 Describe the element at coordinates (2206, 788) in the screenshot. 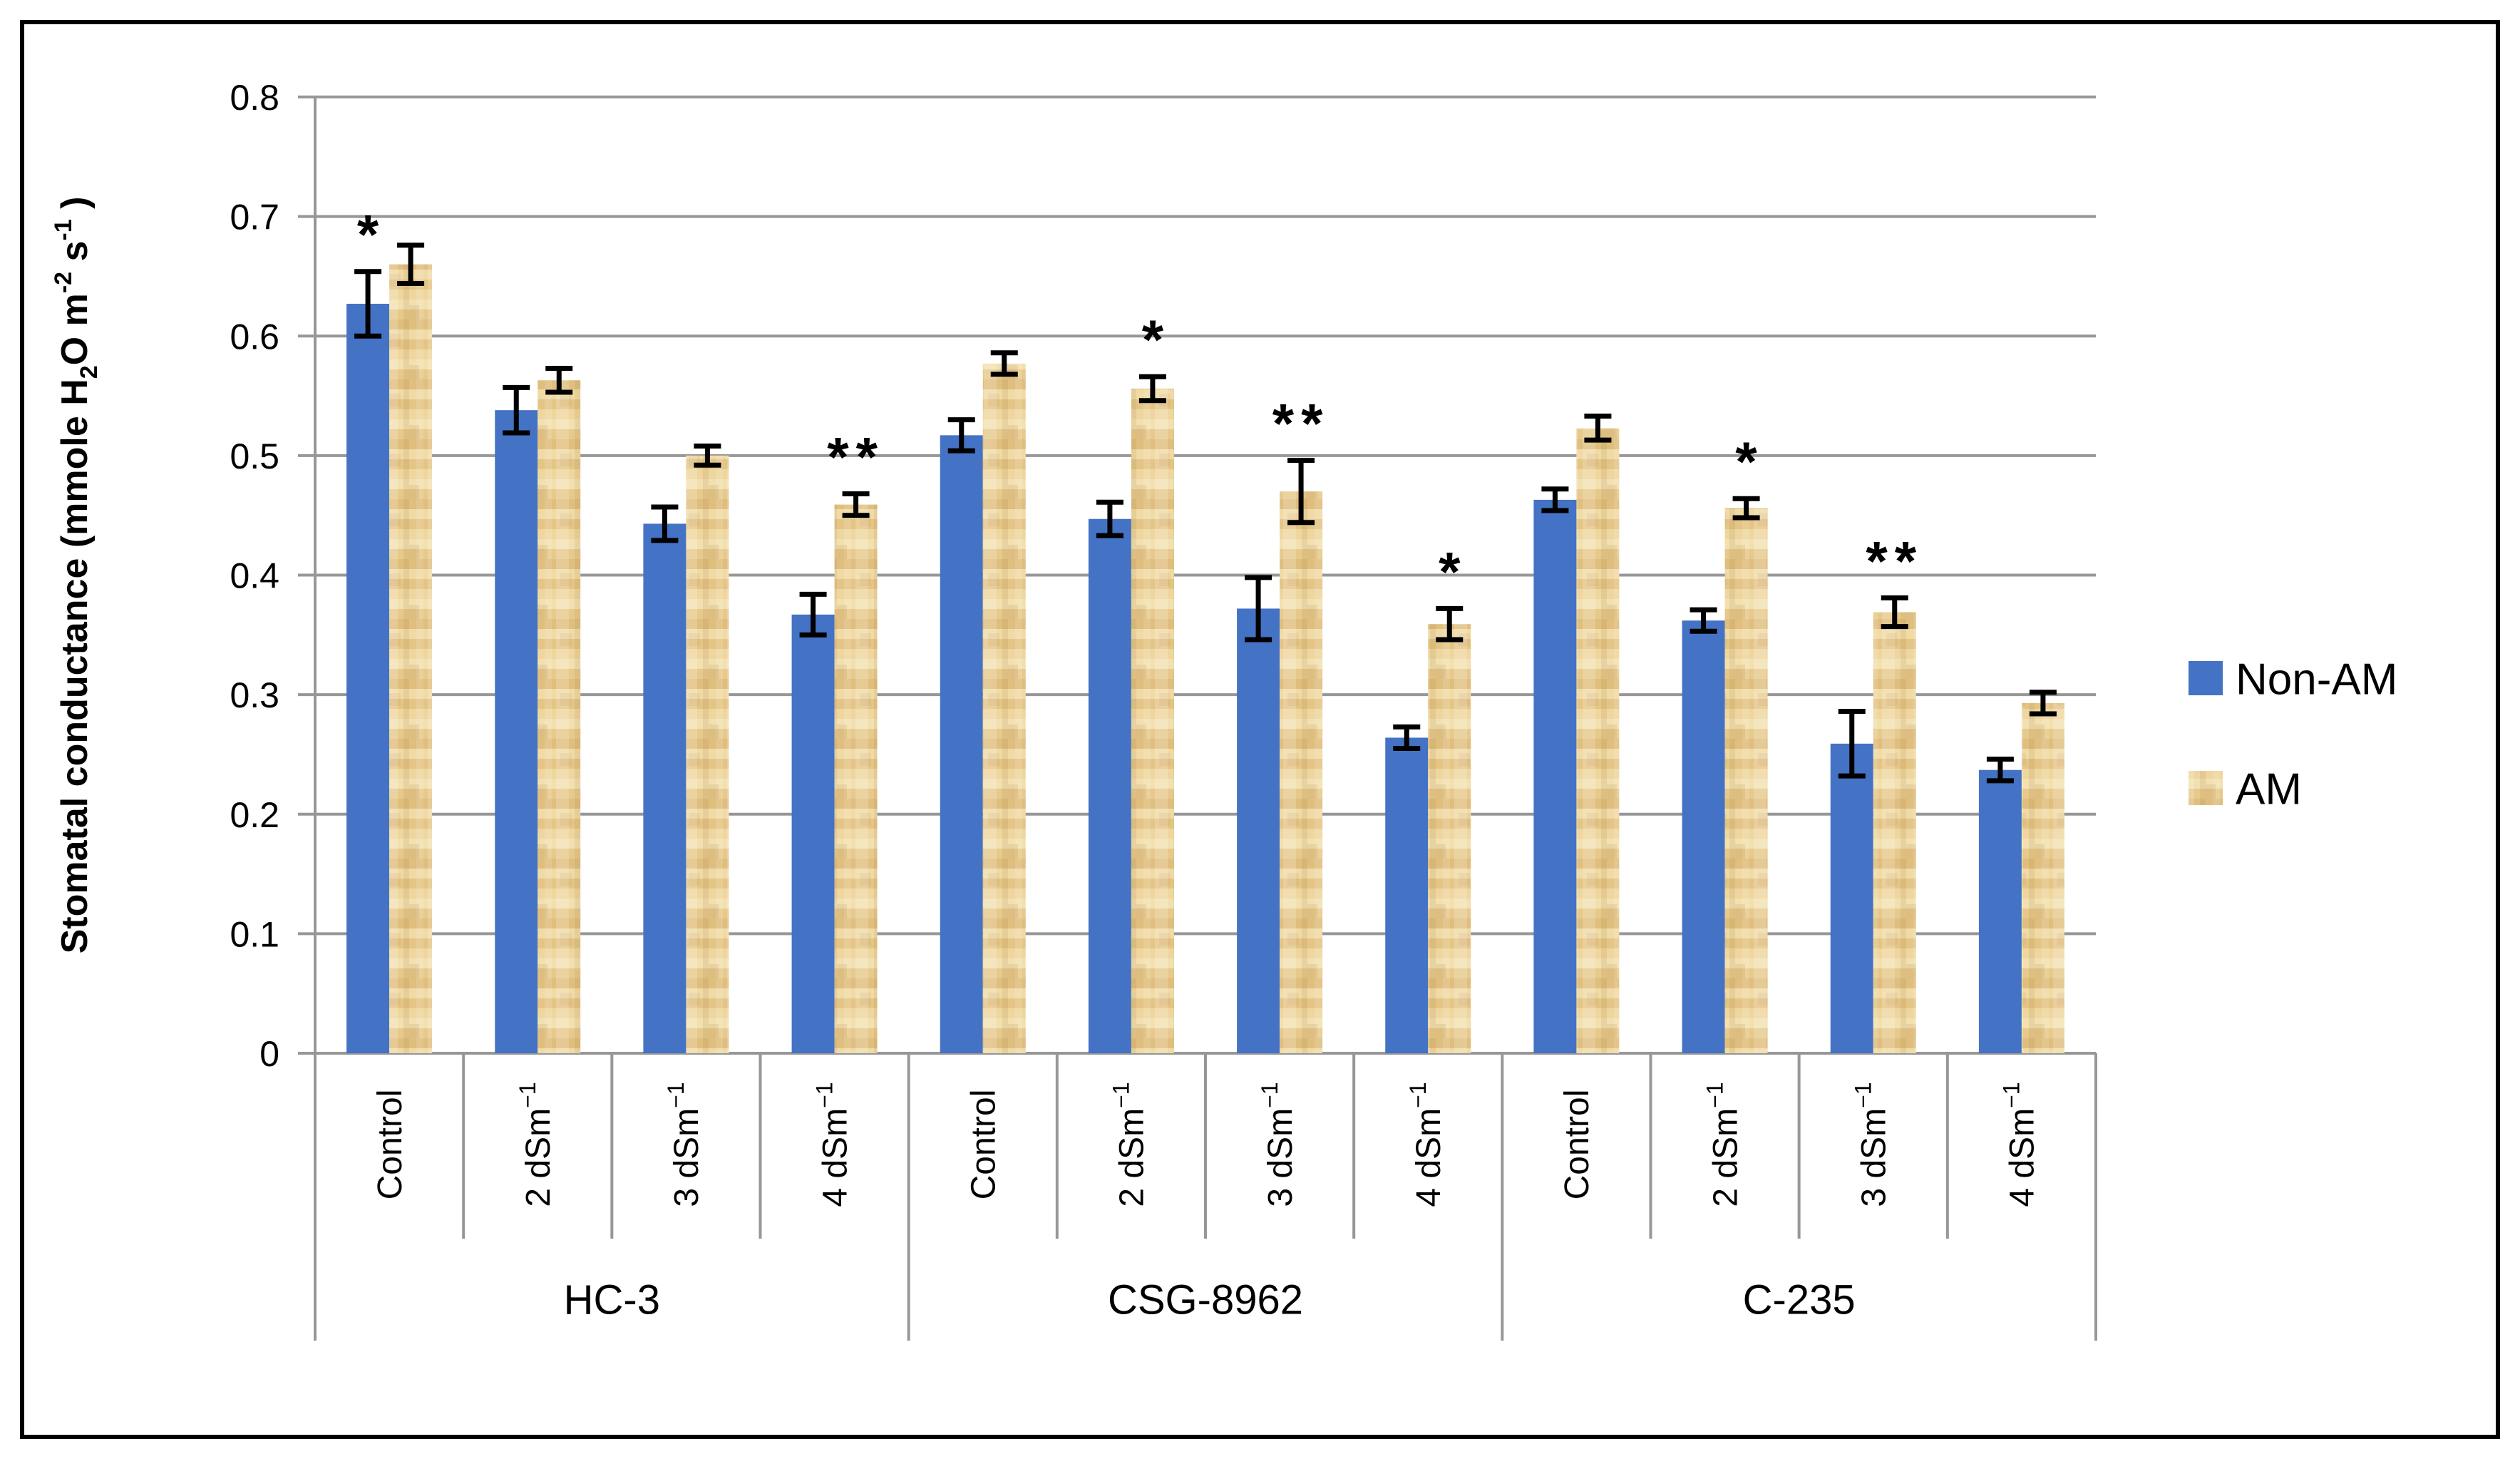

I see `legend-swatch-am` at that location.